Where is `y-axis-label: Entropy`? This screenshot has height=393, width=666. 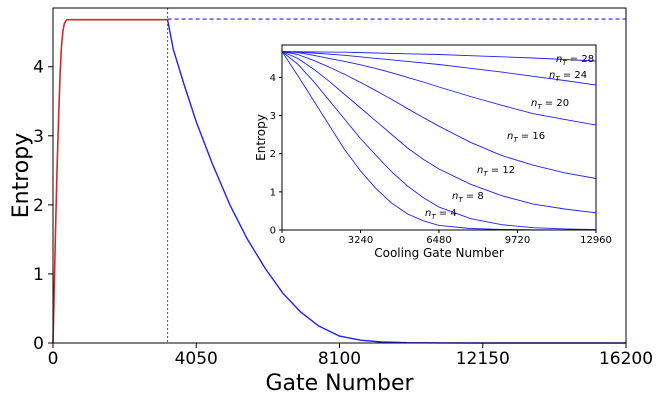 y-axis-label: Entropy is located at coordinates (21, 175).